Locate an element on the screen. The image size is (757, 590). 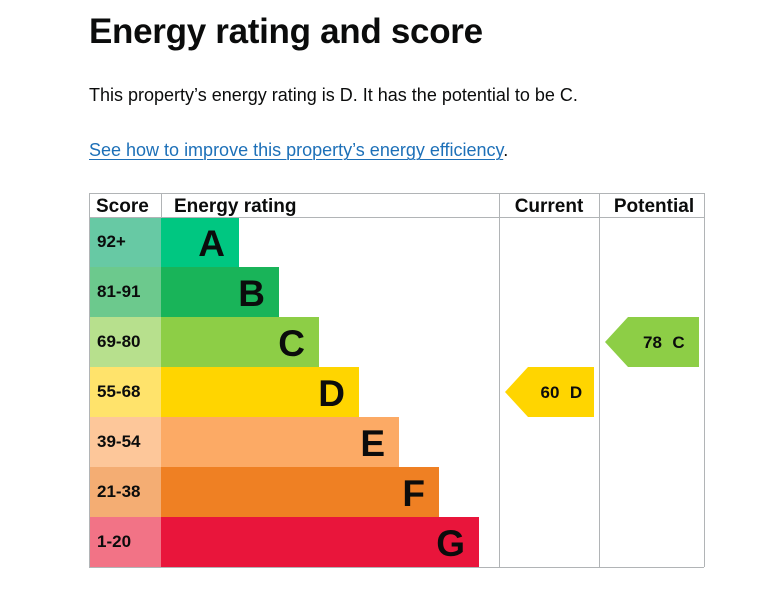
current-rating-score: 60 is located at coordinates (550, 392).